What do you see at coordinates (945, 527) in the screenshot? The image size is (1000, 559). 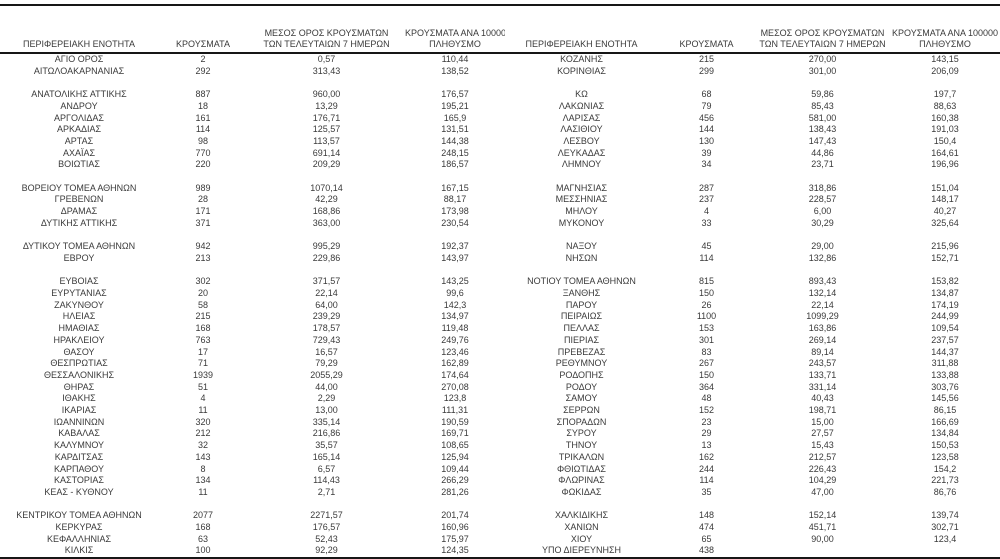 I see `per100k-cell: 302,71` at bounding box center [945, 527].